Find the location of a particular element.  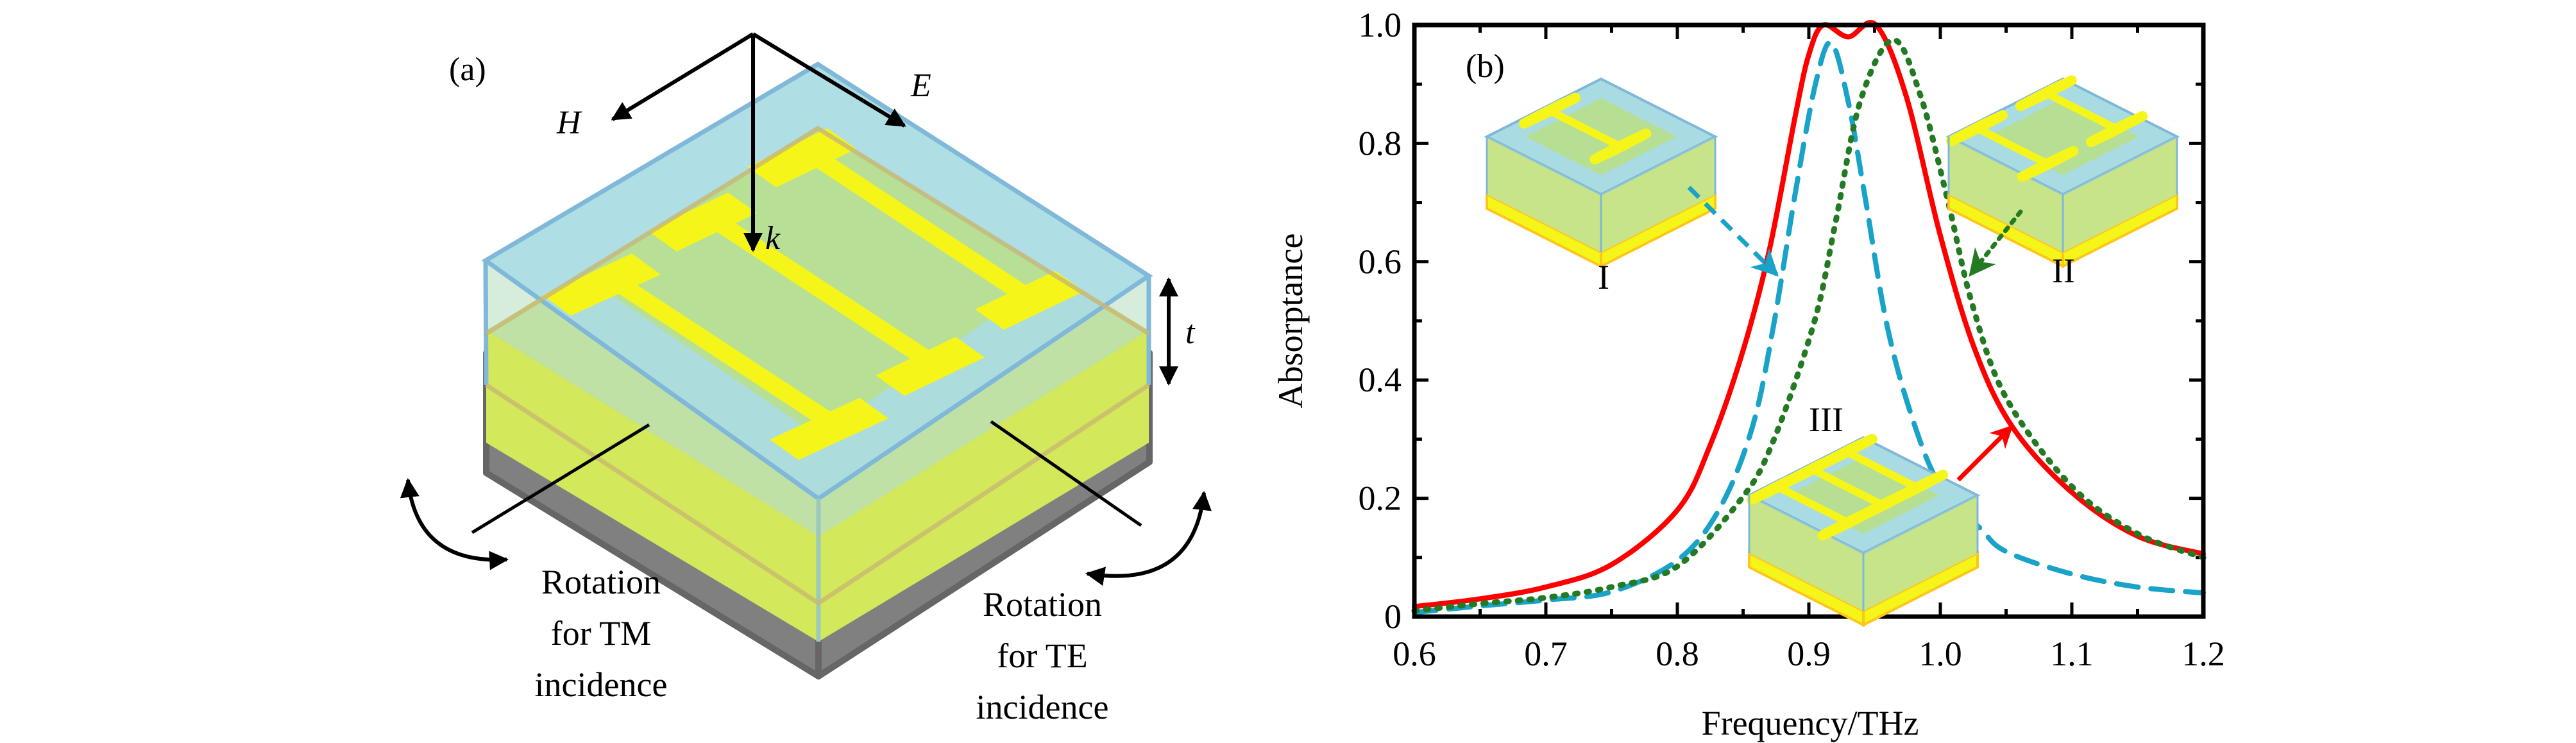

x-tick-label: 1.0 is located at coordinates (1940, 654).